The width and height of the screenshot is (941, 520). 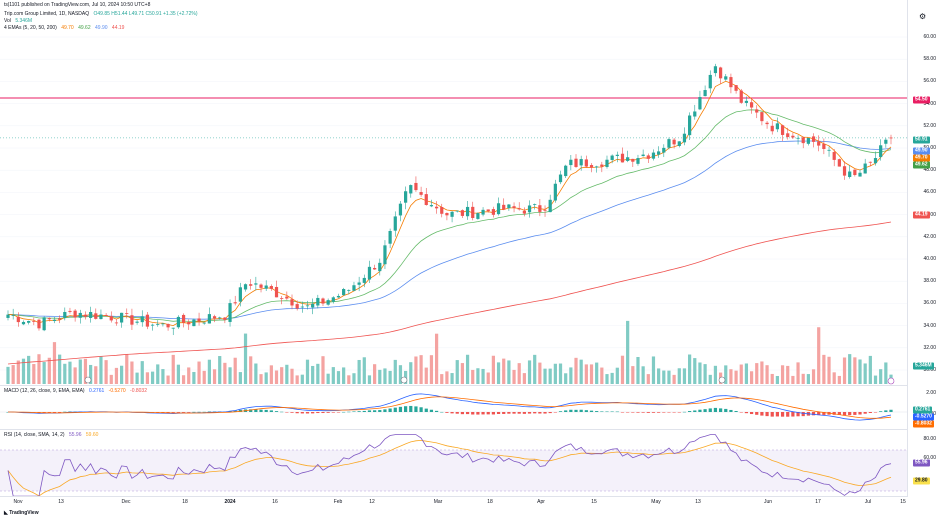 I want to click on price-tick-label: 44.00, so click(x=929, y=214).